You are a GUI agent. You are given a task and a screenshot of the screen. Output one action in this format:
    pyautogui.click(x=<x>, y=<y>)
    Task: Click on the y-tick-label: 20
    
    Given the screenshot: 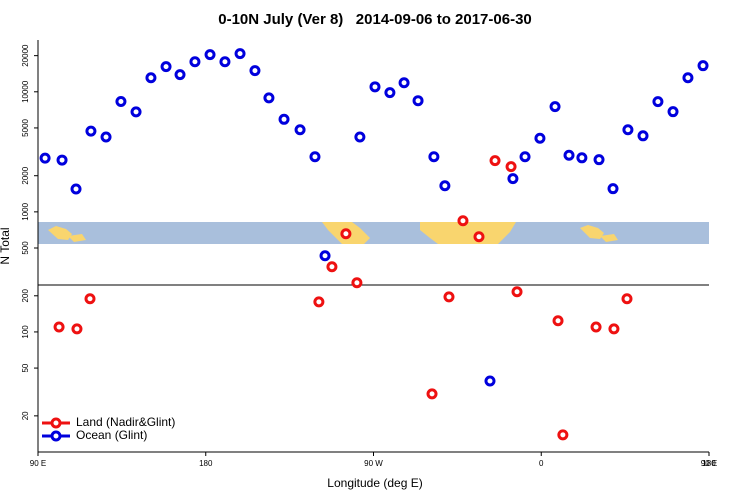 What is the action you would take?
    pyautogui.click(x=25, y=415)
    